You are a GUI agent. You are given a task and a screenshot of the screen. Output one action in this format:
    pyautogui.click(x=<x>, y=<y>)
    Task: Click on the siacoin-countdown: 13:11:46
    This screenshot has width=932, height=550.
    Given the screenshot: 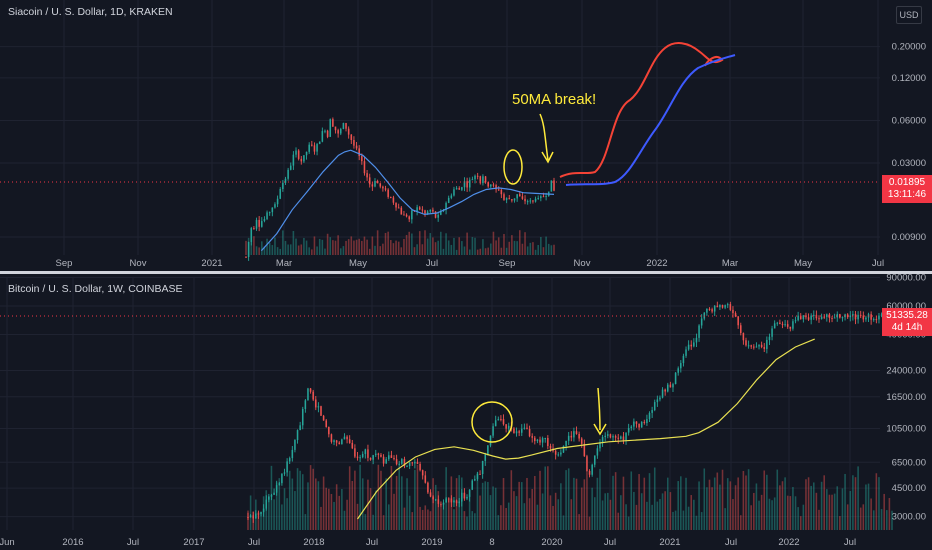 What is the action you would take?
    pyautogui.click(x=907, y=194)
    